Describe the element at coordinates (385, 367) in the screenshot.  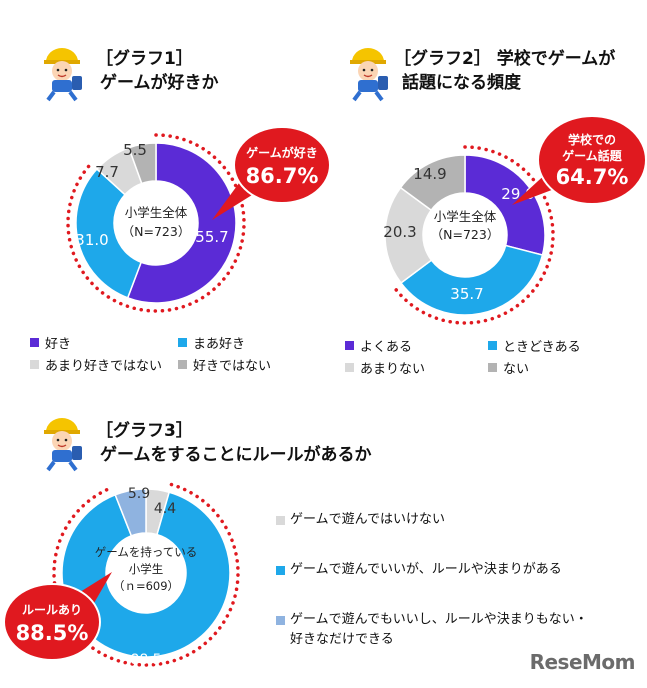
I see `chart2-legend-item-3: あまりない` at that location.